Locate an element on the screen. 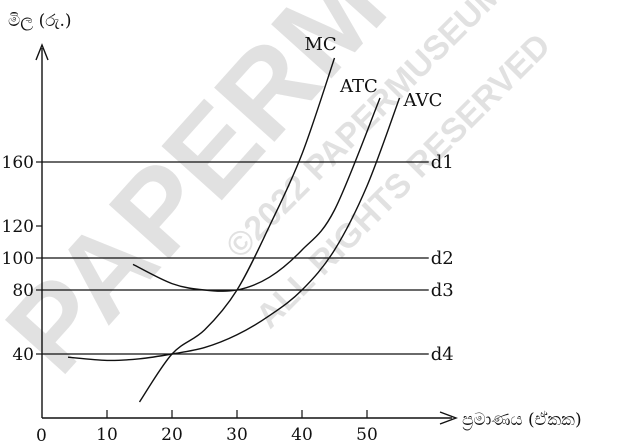 The height and width of the screenshot is (446, 629). demand-line-label-d2: d2 is located at coordinates (442, 258).